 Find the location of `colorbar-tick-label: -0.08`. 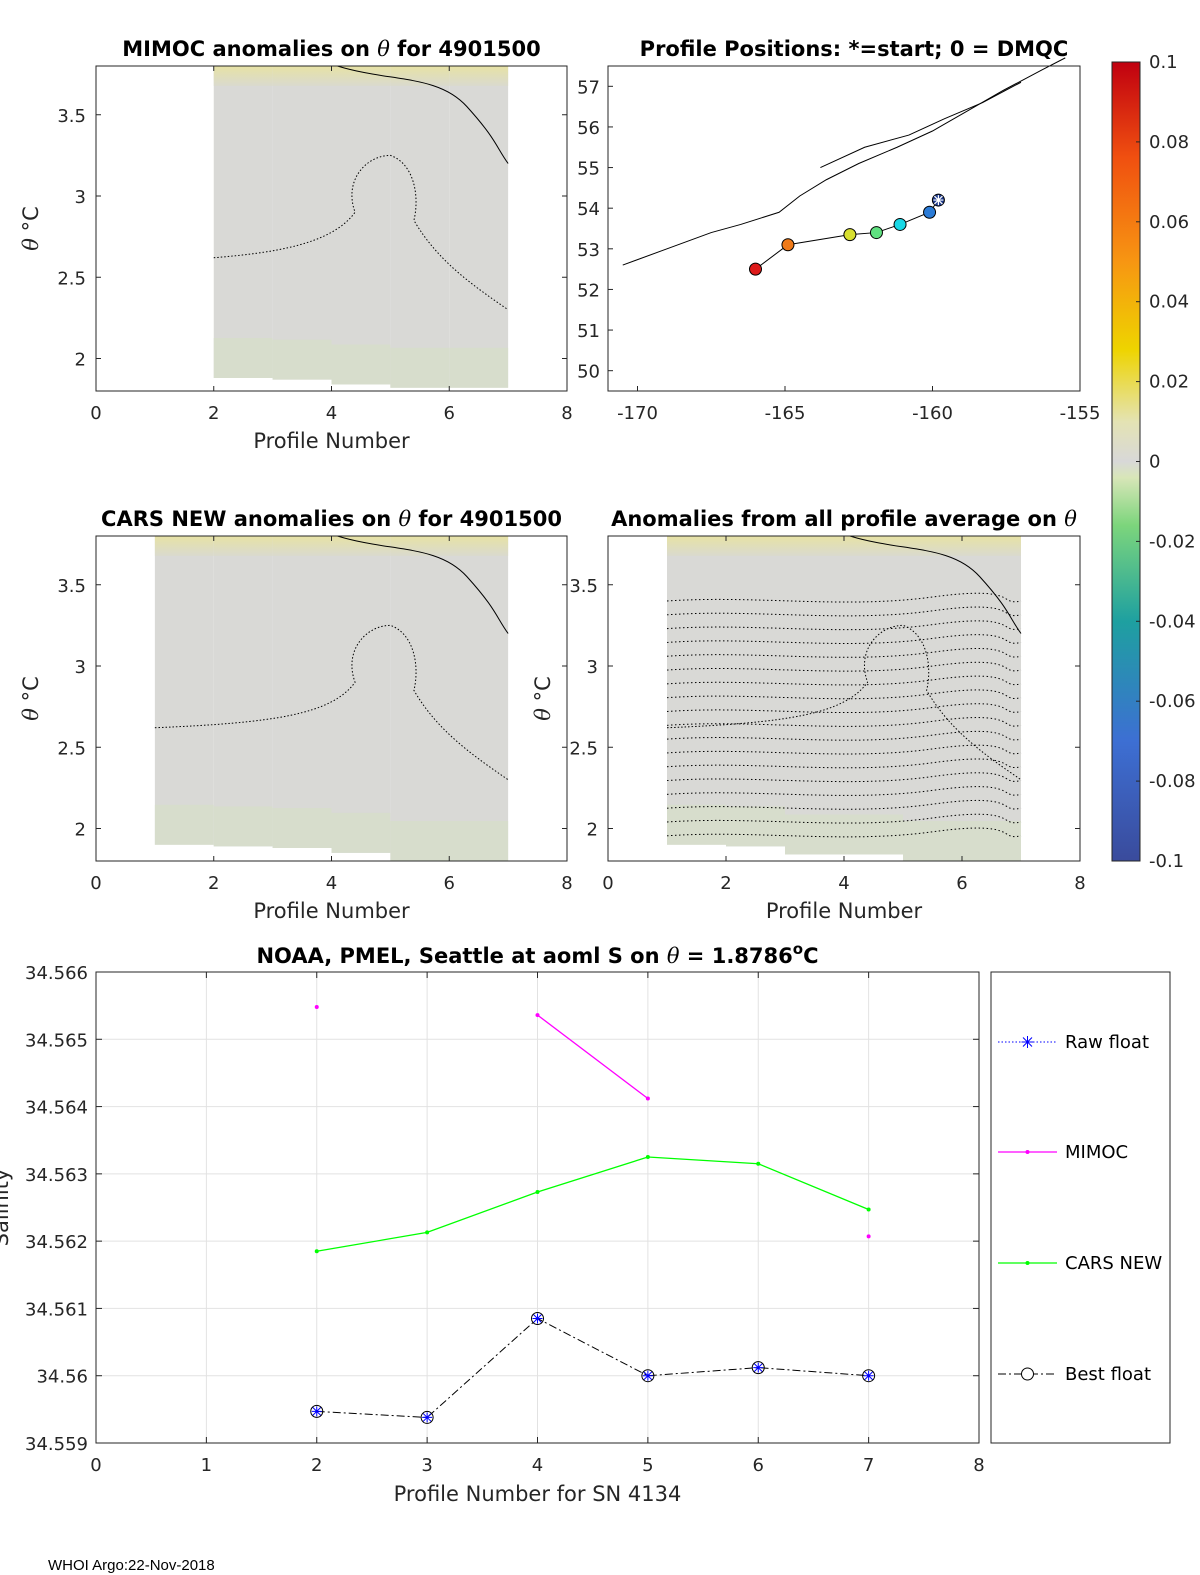

colorbar-tick-label: -0.08 is located at coordinates (1172, 781).